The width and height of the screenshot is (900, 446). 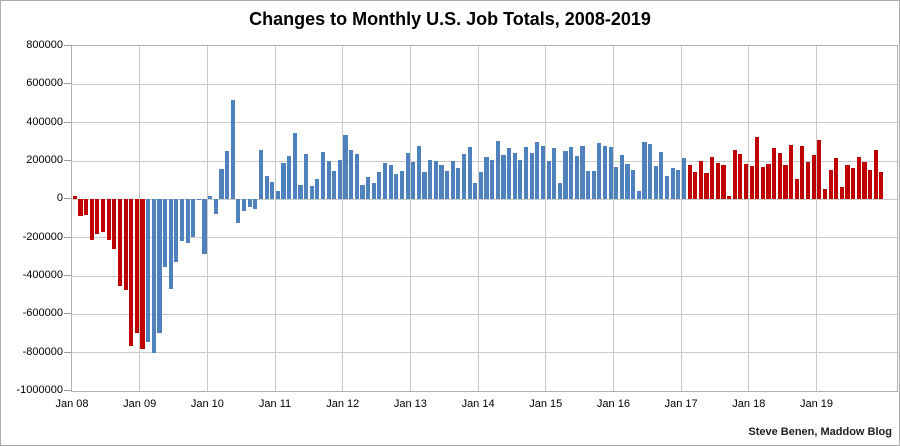 What do you see at coordinates (59, 198) in the screenshot?
I see `y-axis-label: 0` at bounding box center [59, 198].